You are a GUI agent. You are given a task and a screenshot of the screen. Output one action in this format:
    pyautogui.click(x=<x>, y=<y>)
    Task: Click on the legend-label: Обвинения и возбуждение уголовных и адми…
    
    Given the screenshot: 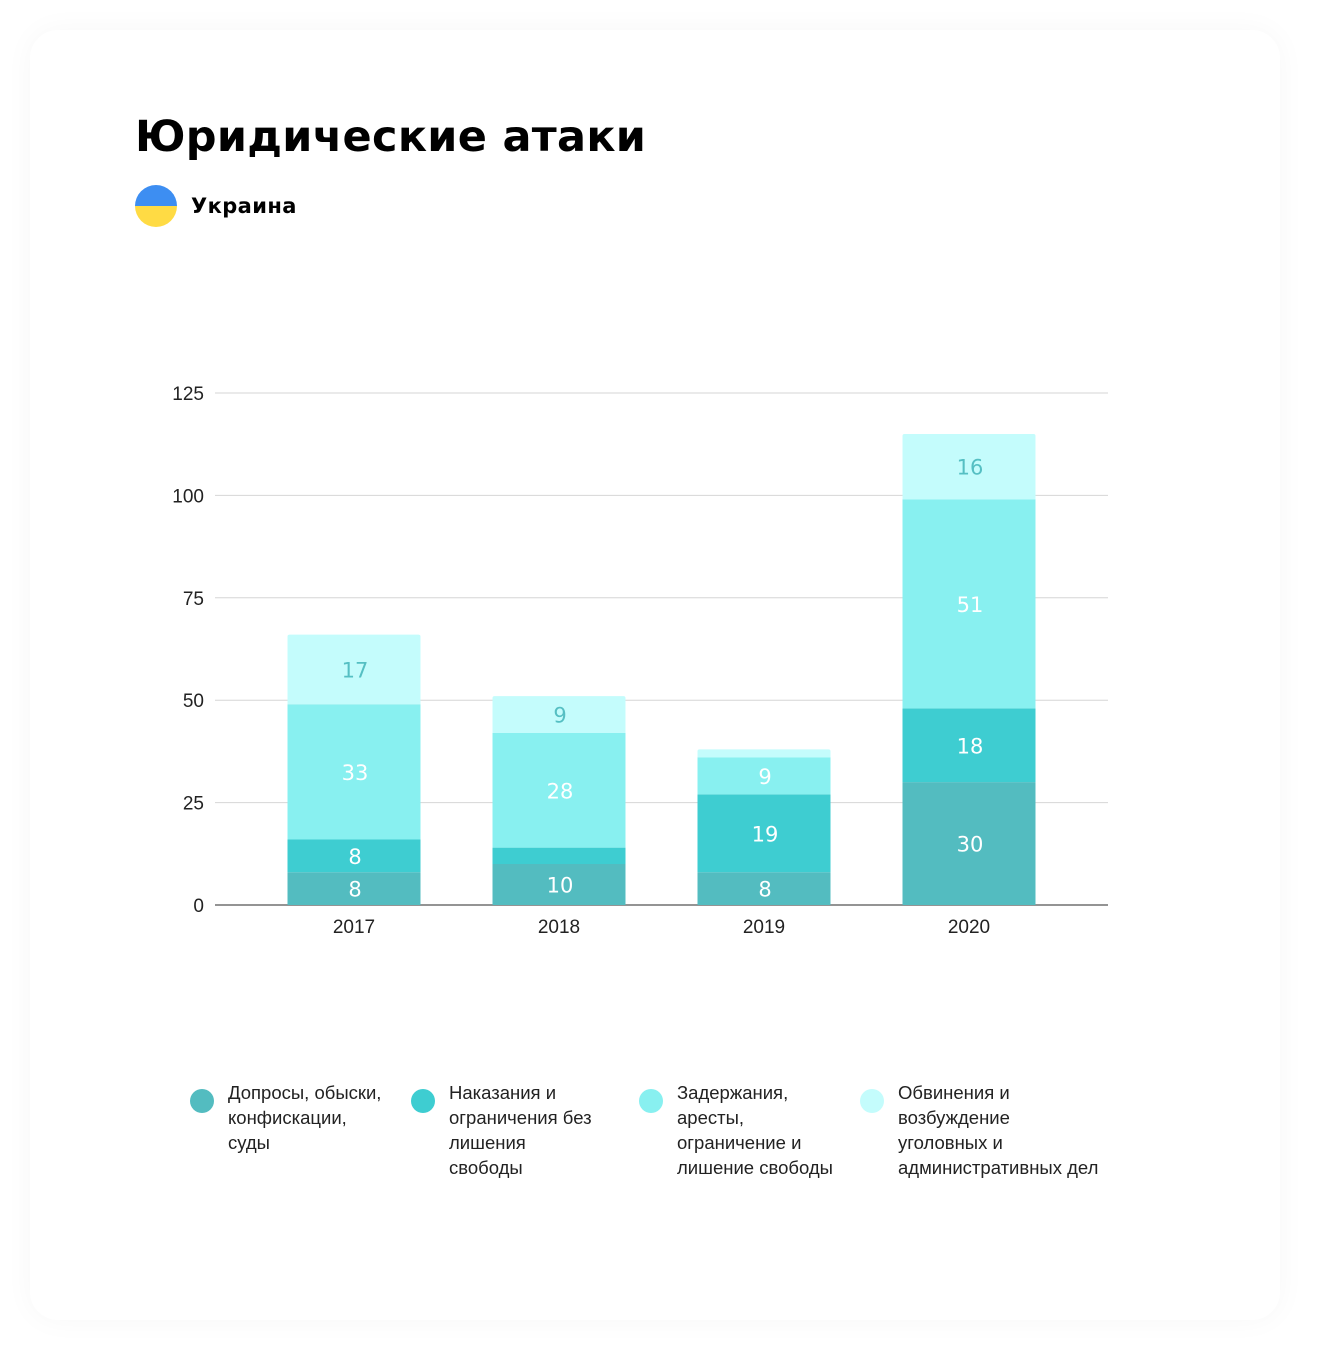 What is the action you would take?
    pyautogui.click(x=998, y=1130)
    